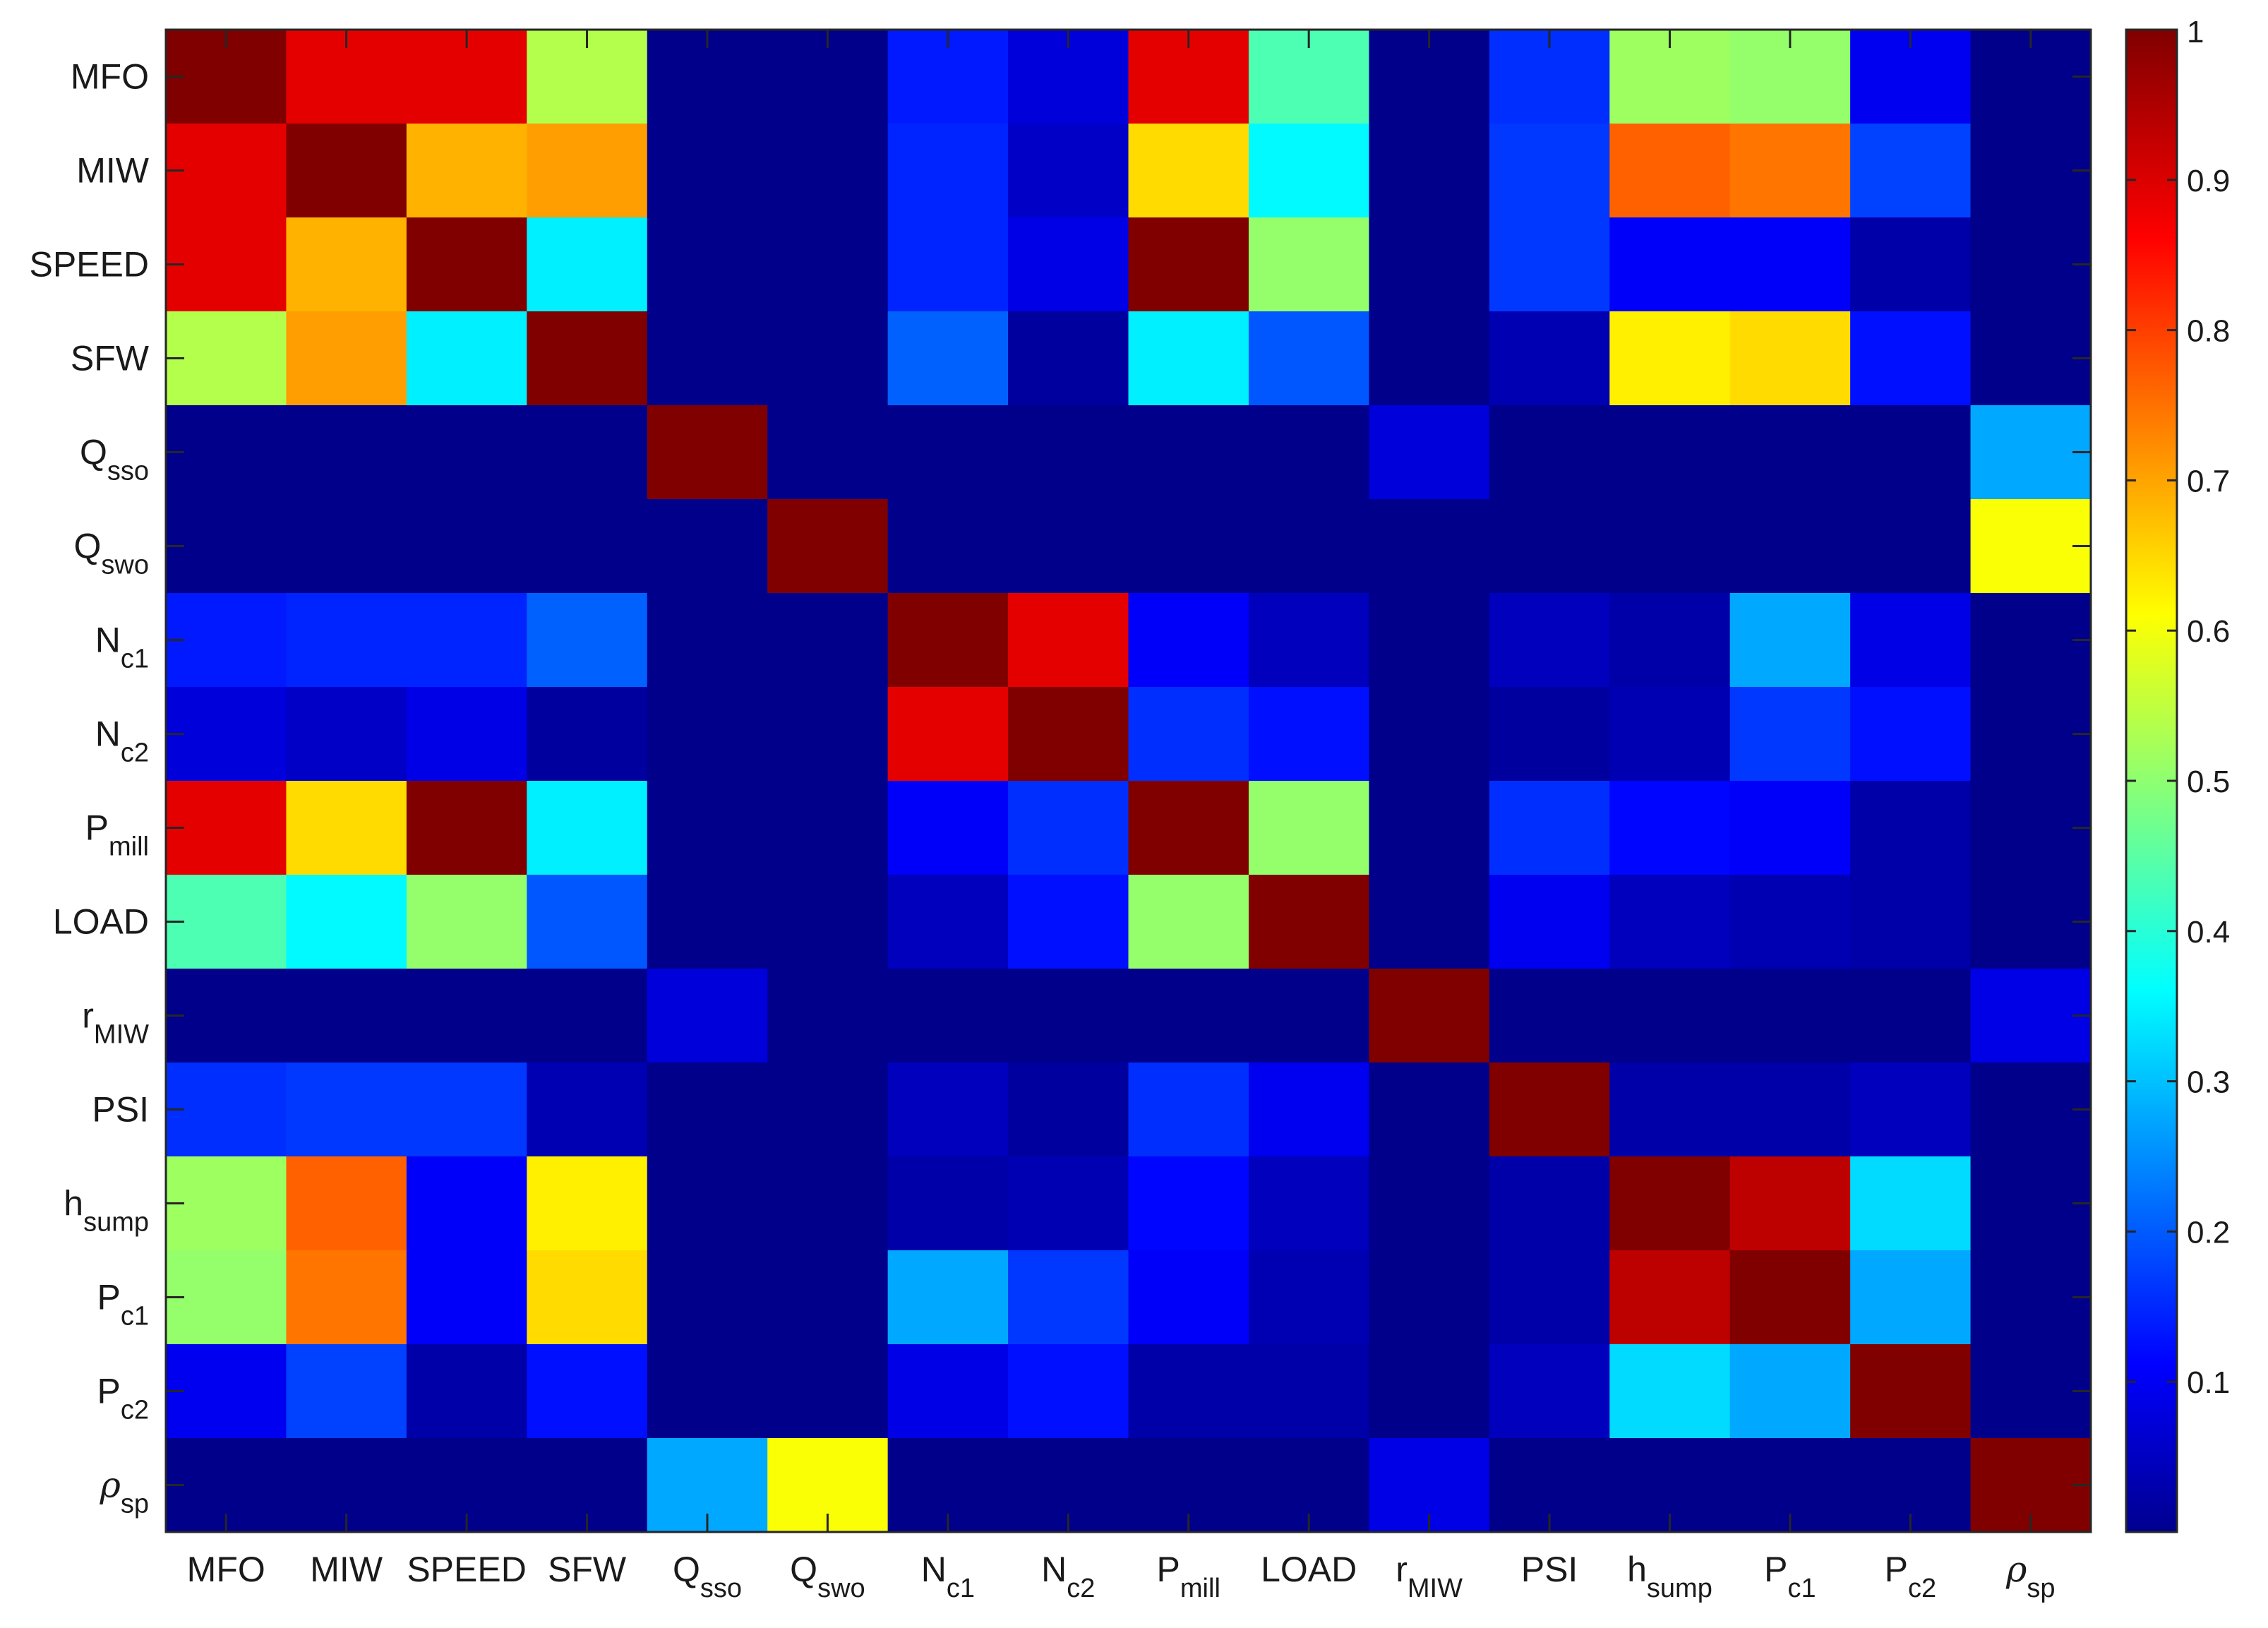 The width and height of the screenshot is (2268, 1628). Describe the element at coordinates (135, 1504) in the screenshot. I see `y-tick-label-sub: sp` at that location.